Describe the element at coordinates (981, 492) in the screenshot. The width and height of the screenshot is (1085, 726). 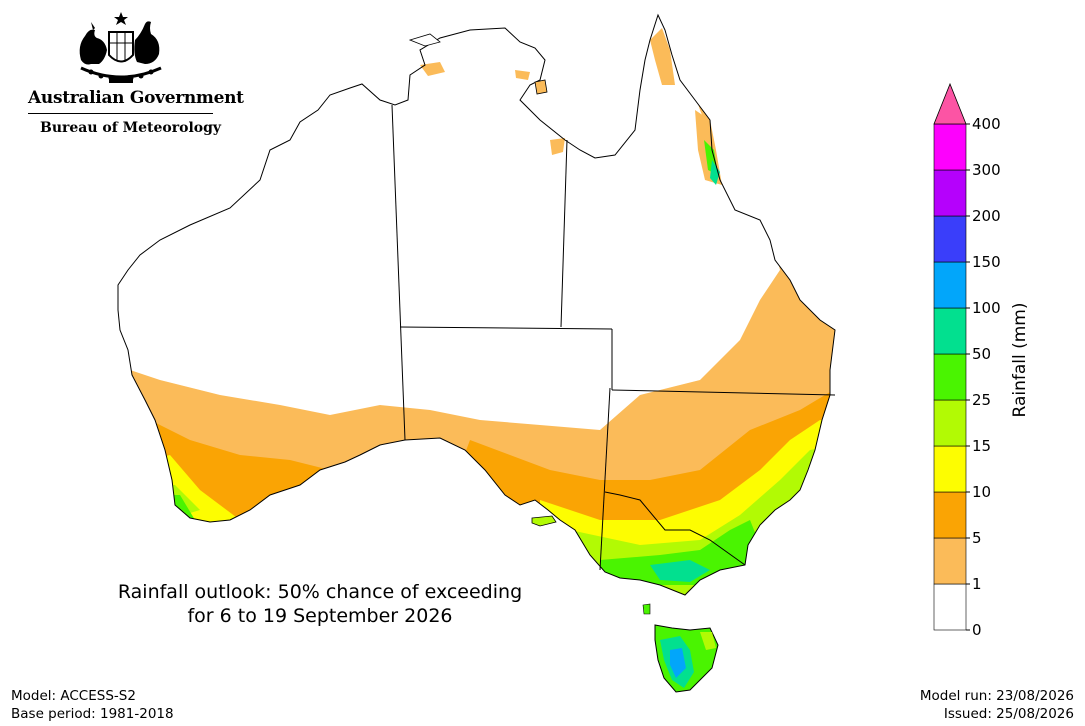
I see `colorbar-tick-label: 10` at that location.